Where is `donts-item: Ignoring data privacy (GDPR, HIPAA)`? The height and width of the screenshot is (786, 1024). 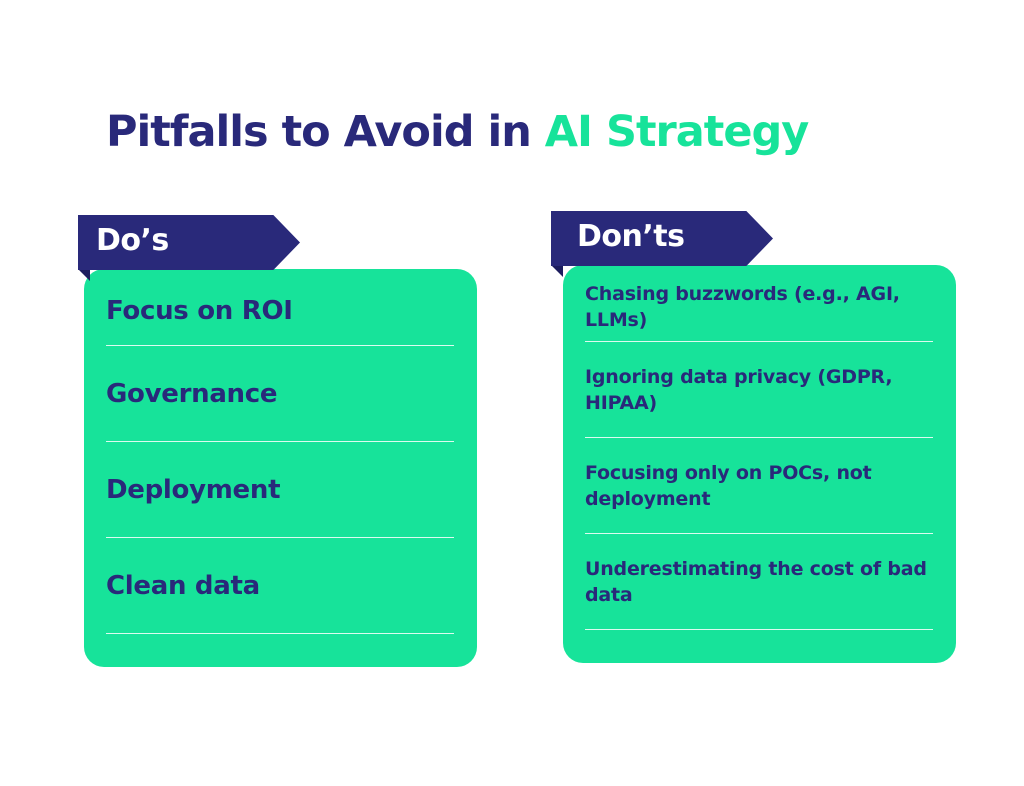
donts-item: Ignoring data privacy (GDPR, HIPAA) is located at coordinates (759, 390).